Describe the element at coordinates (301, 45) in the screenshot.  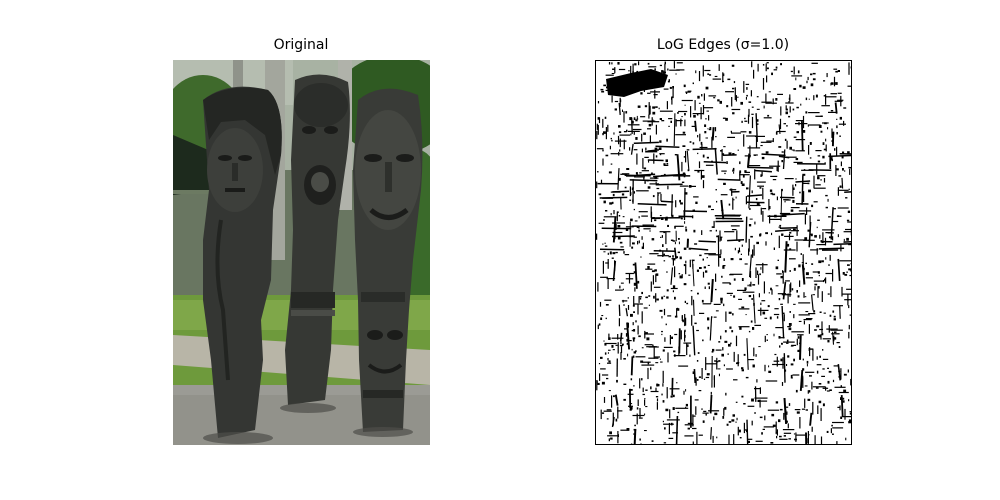
I see `original-panel-title: Original` at that location.